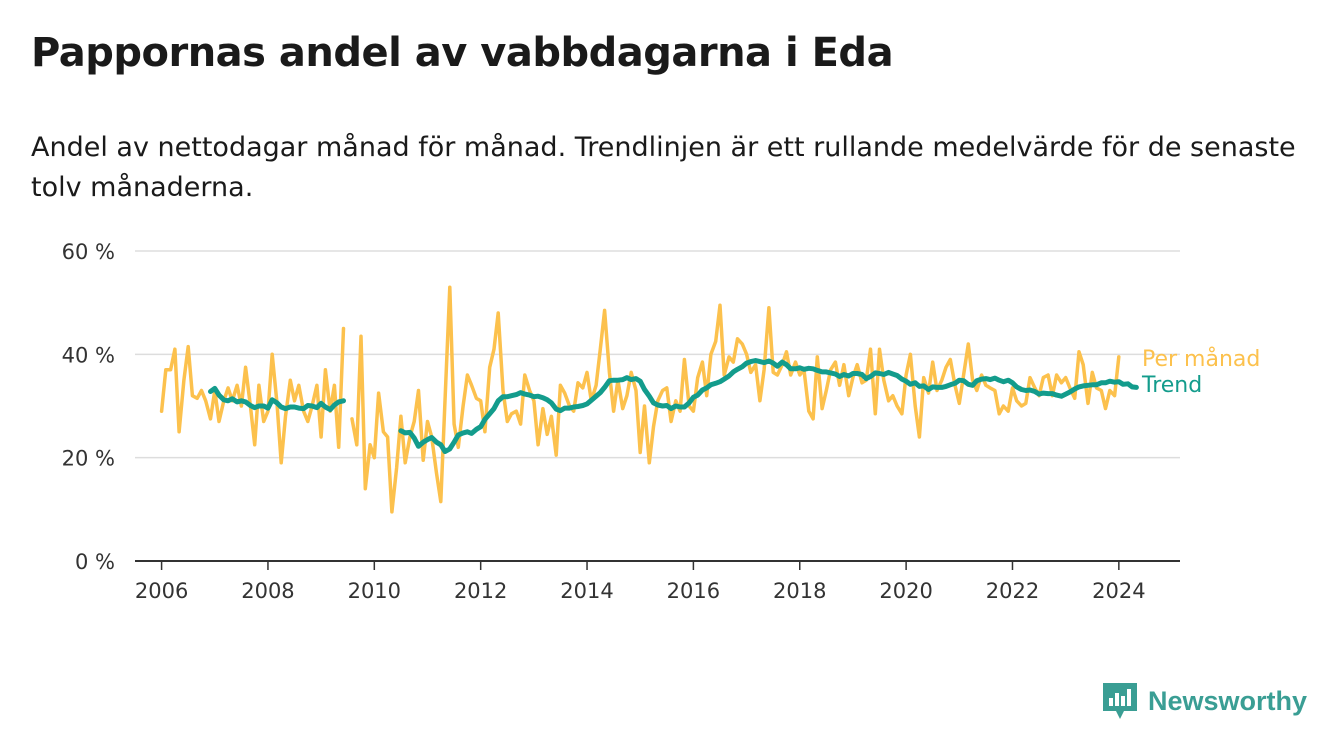  I want to click on series-line-per-manad, so click(252, 395).